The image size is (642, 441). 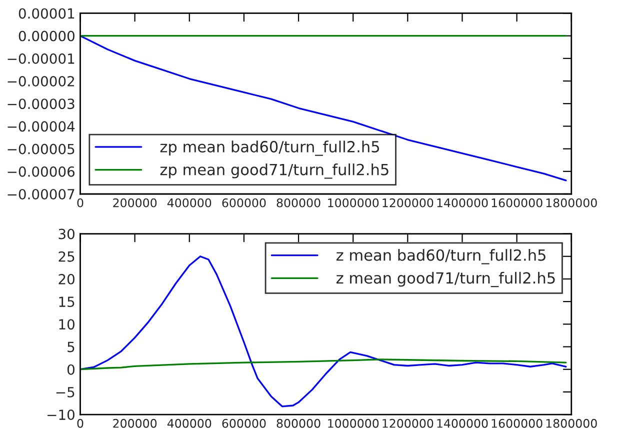 What do you see at coordinates (269, 148) in the screenshot?
I see `legend-label: zp mean bad60/turn_full2.h5` at bounding box center [269, 148].